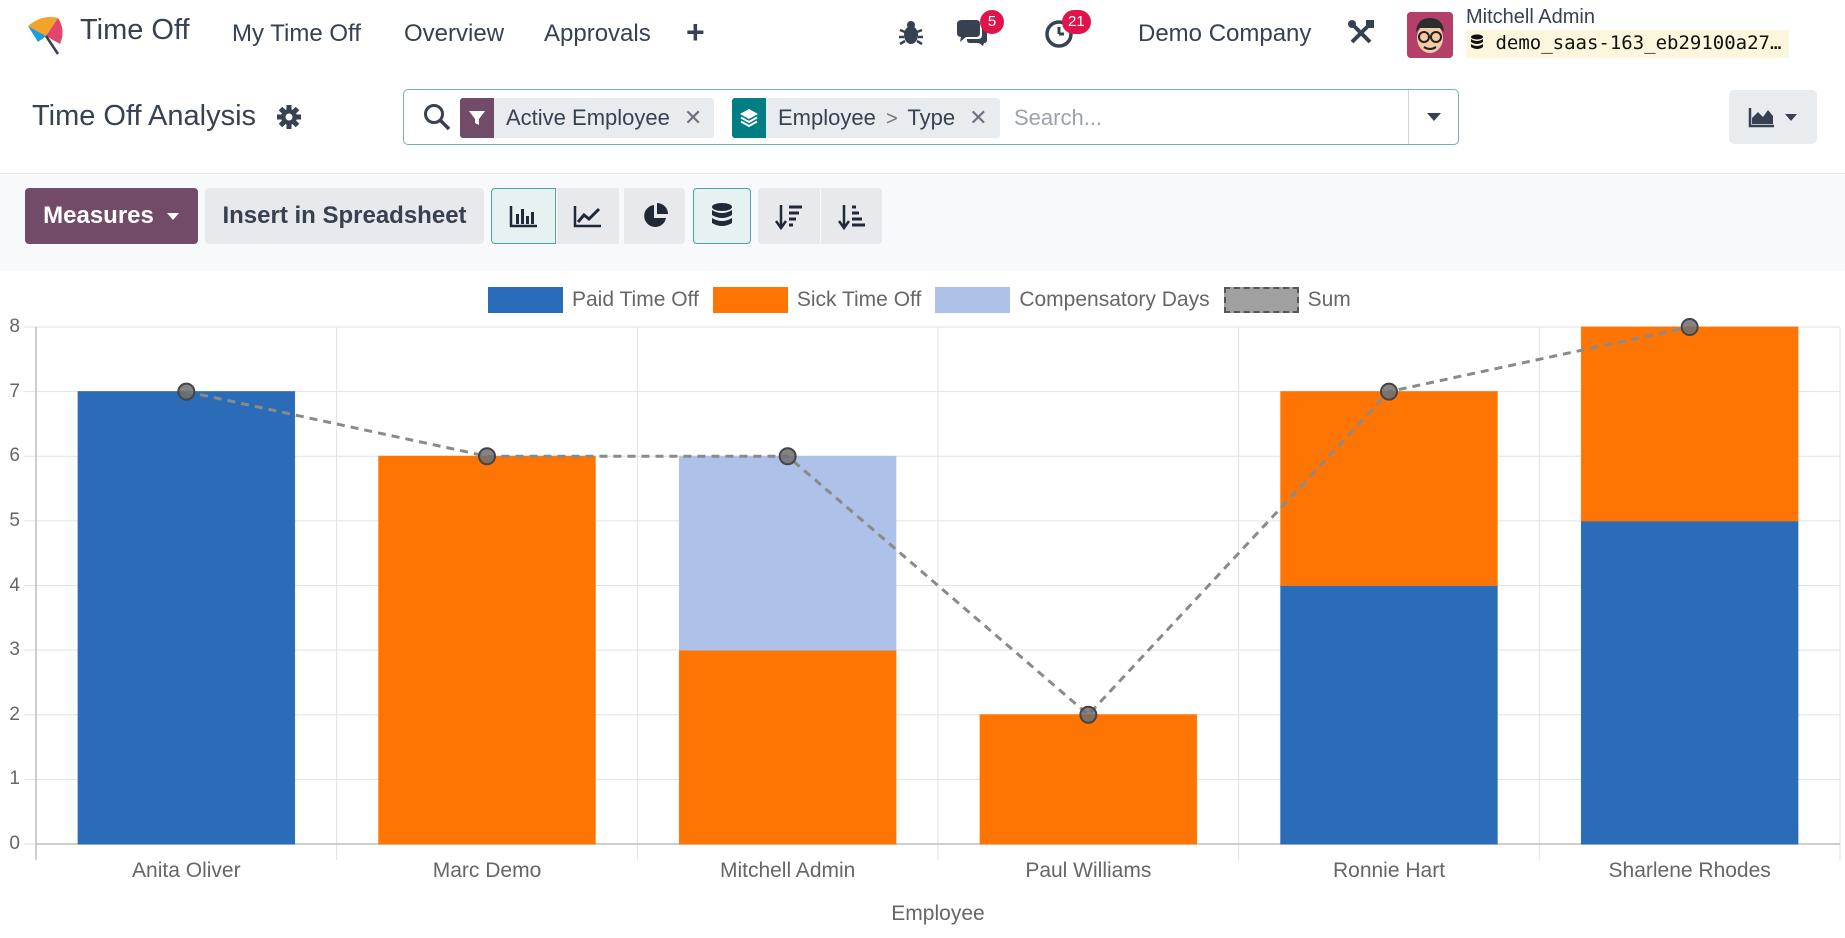 Image resolution: width=1845 pixels, height=938 pixels. I want to click on control-panel: Time Off Analysis Active Employee ✕, so click(922, 120).